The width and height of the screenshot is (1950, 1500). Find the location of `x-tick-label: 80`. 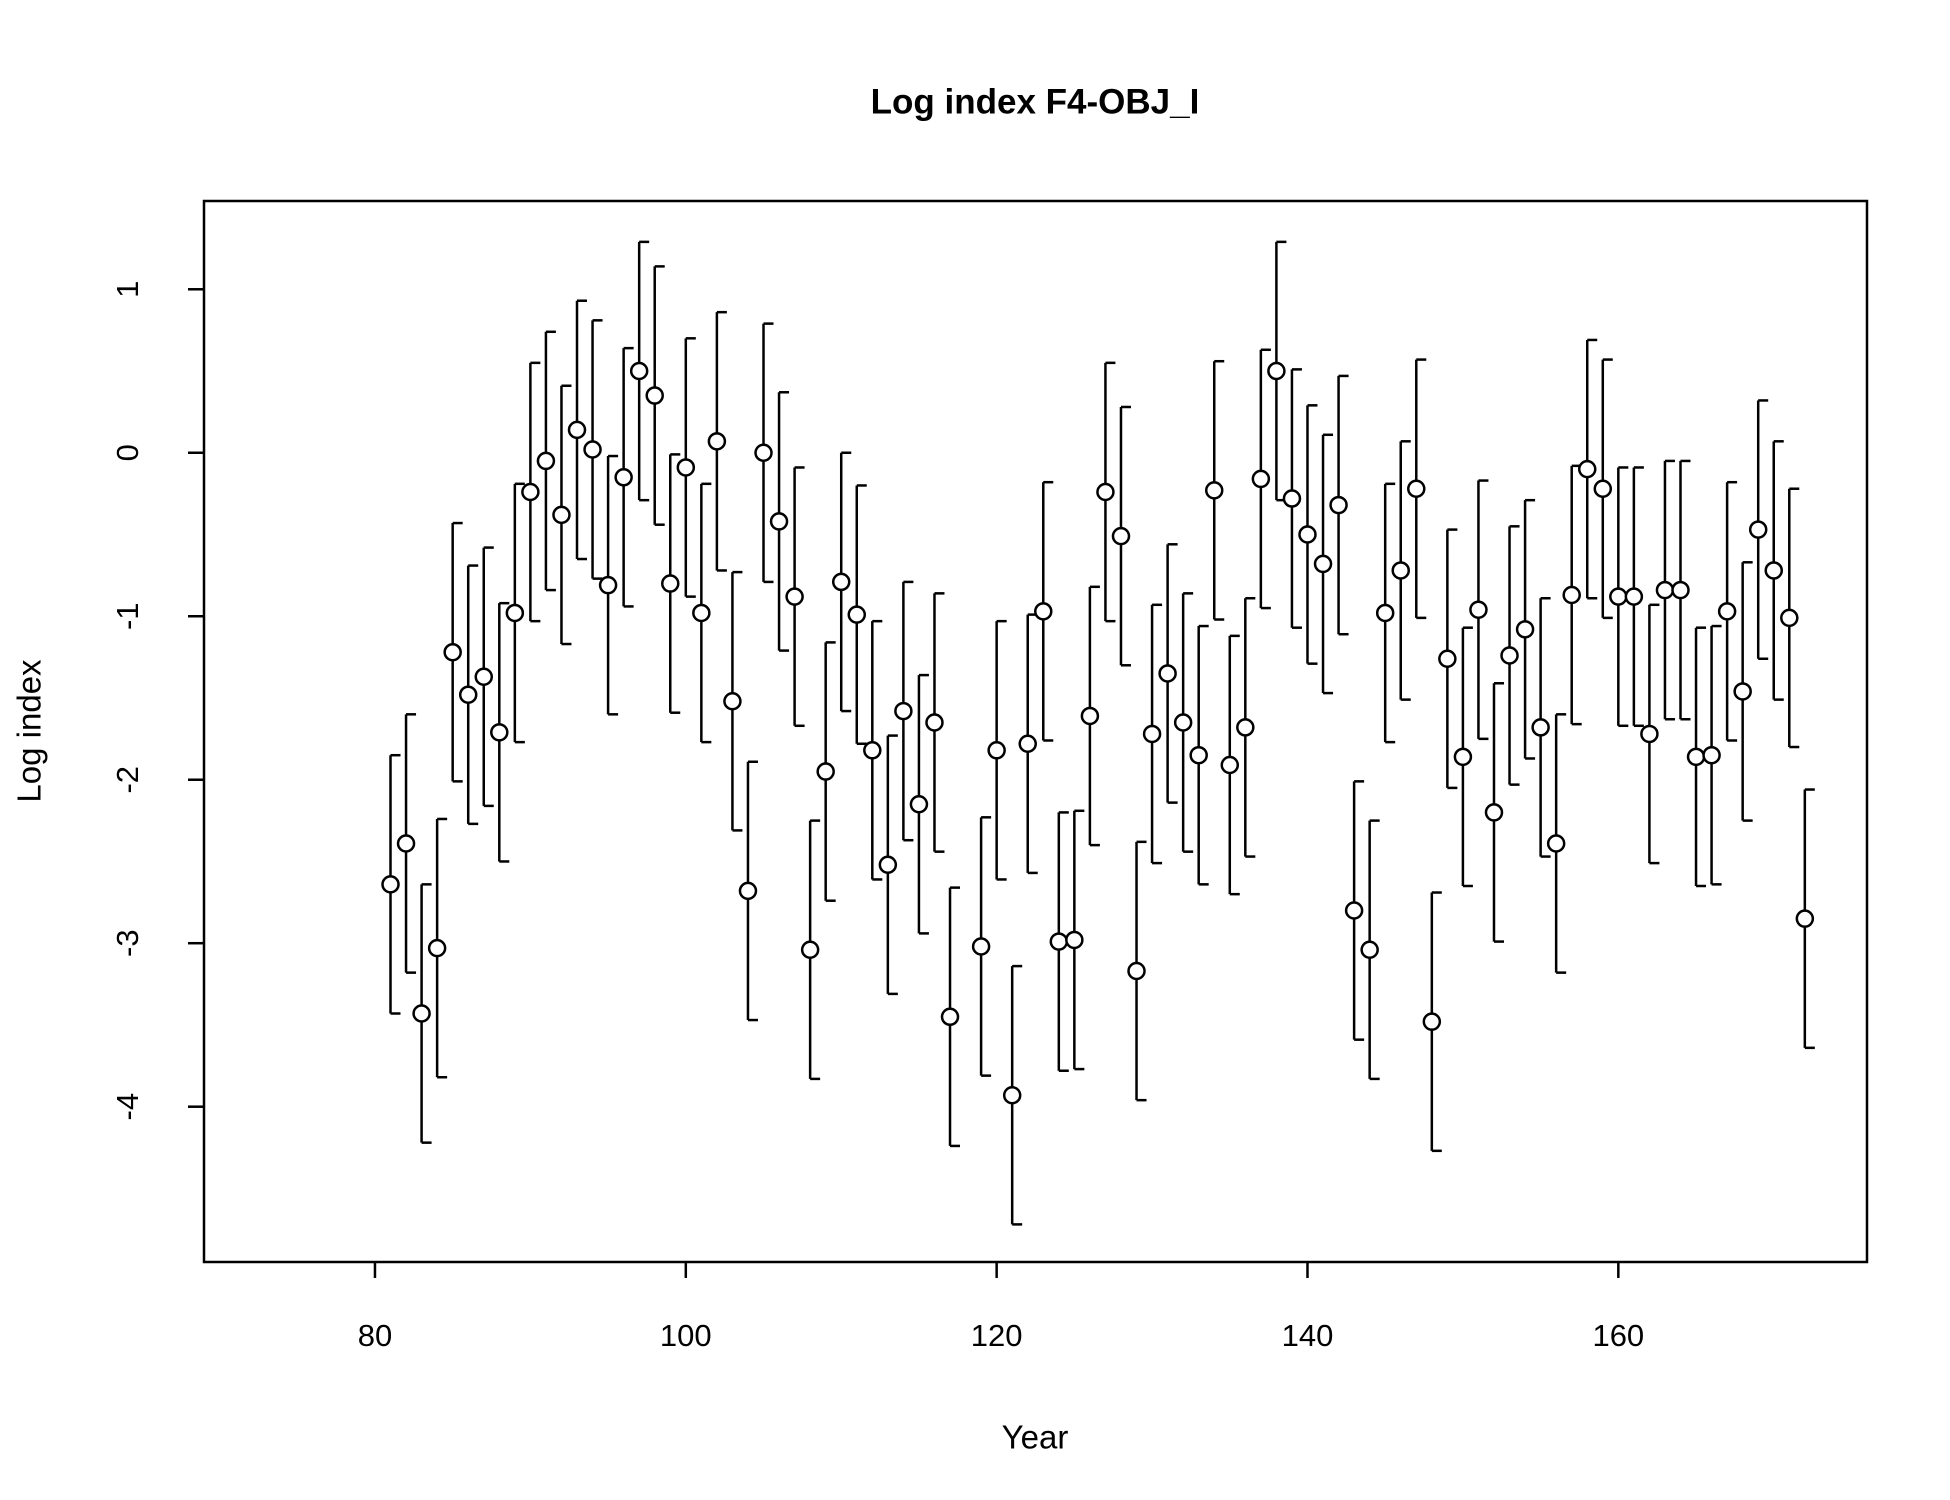

x-tick-label: 80 is located at coordinates (375, 1335).